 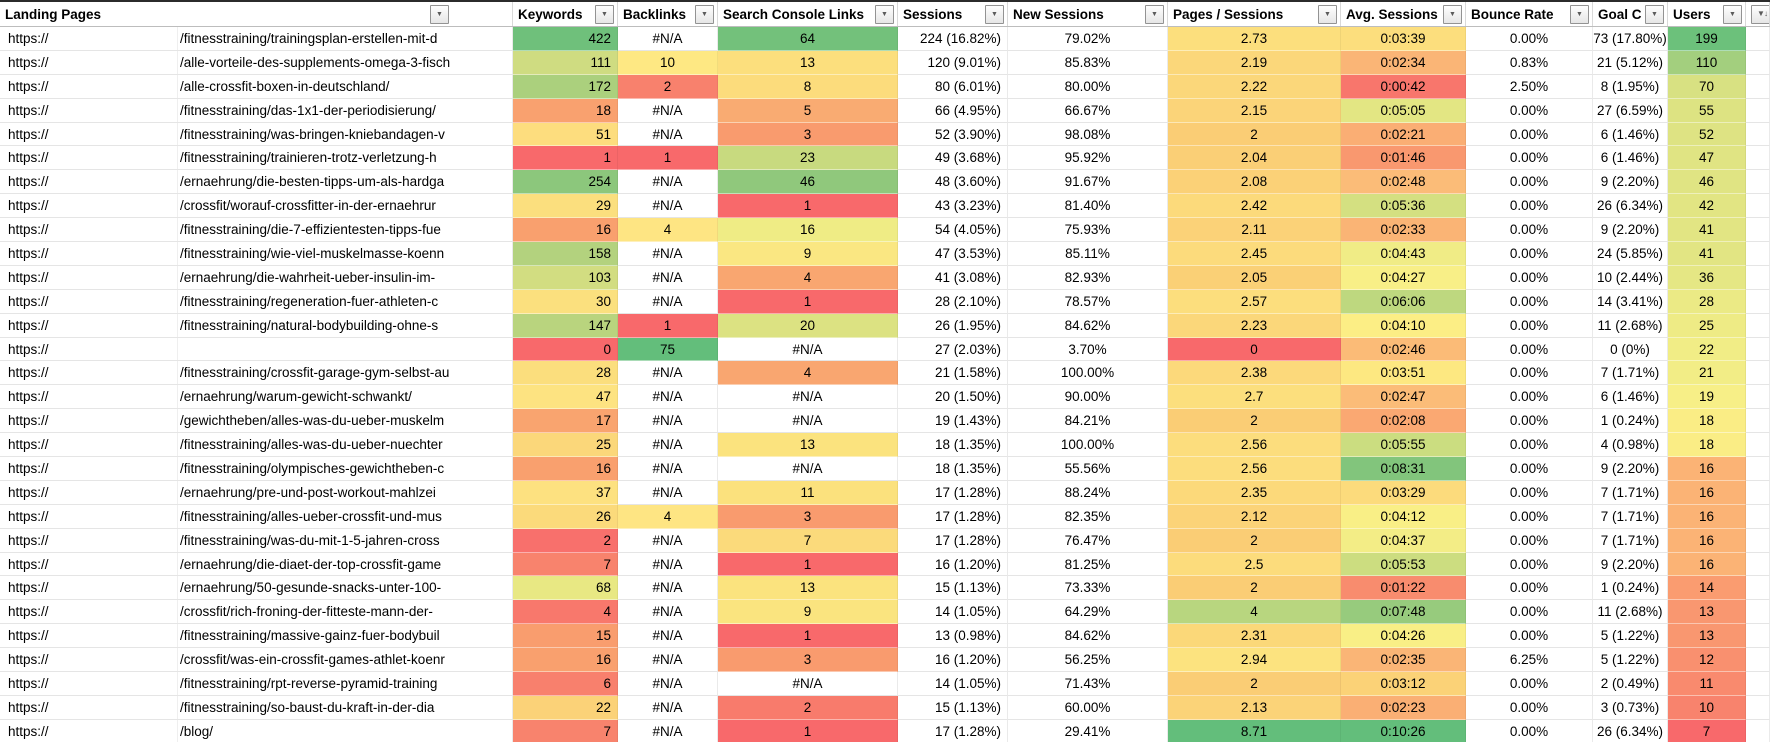 I want to click on cell-users: 13, so click(x=1707, y=636).